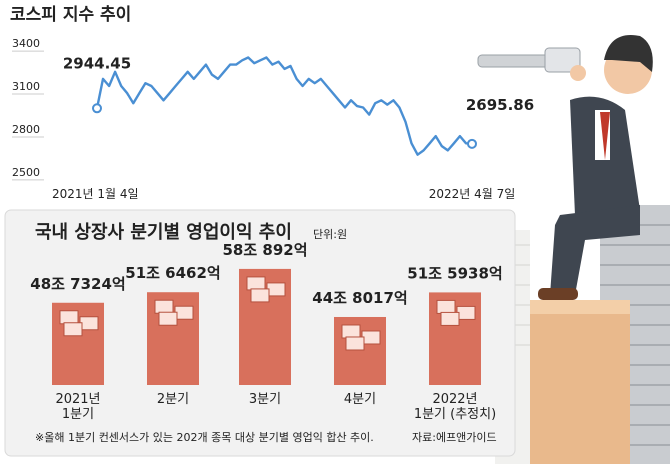  Describe the element at coordinates (26, 86) in the screenshot. I see `y-tick-label: 3100` at that location.